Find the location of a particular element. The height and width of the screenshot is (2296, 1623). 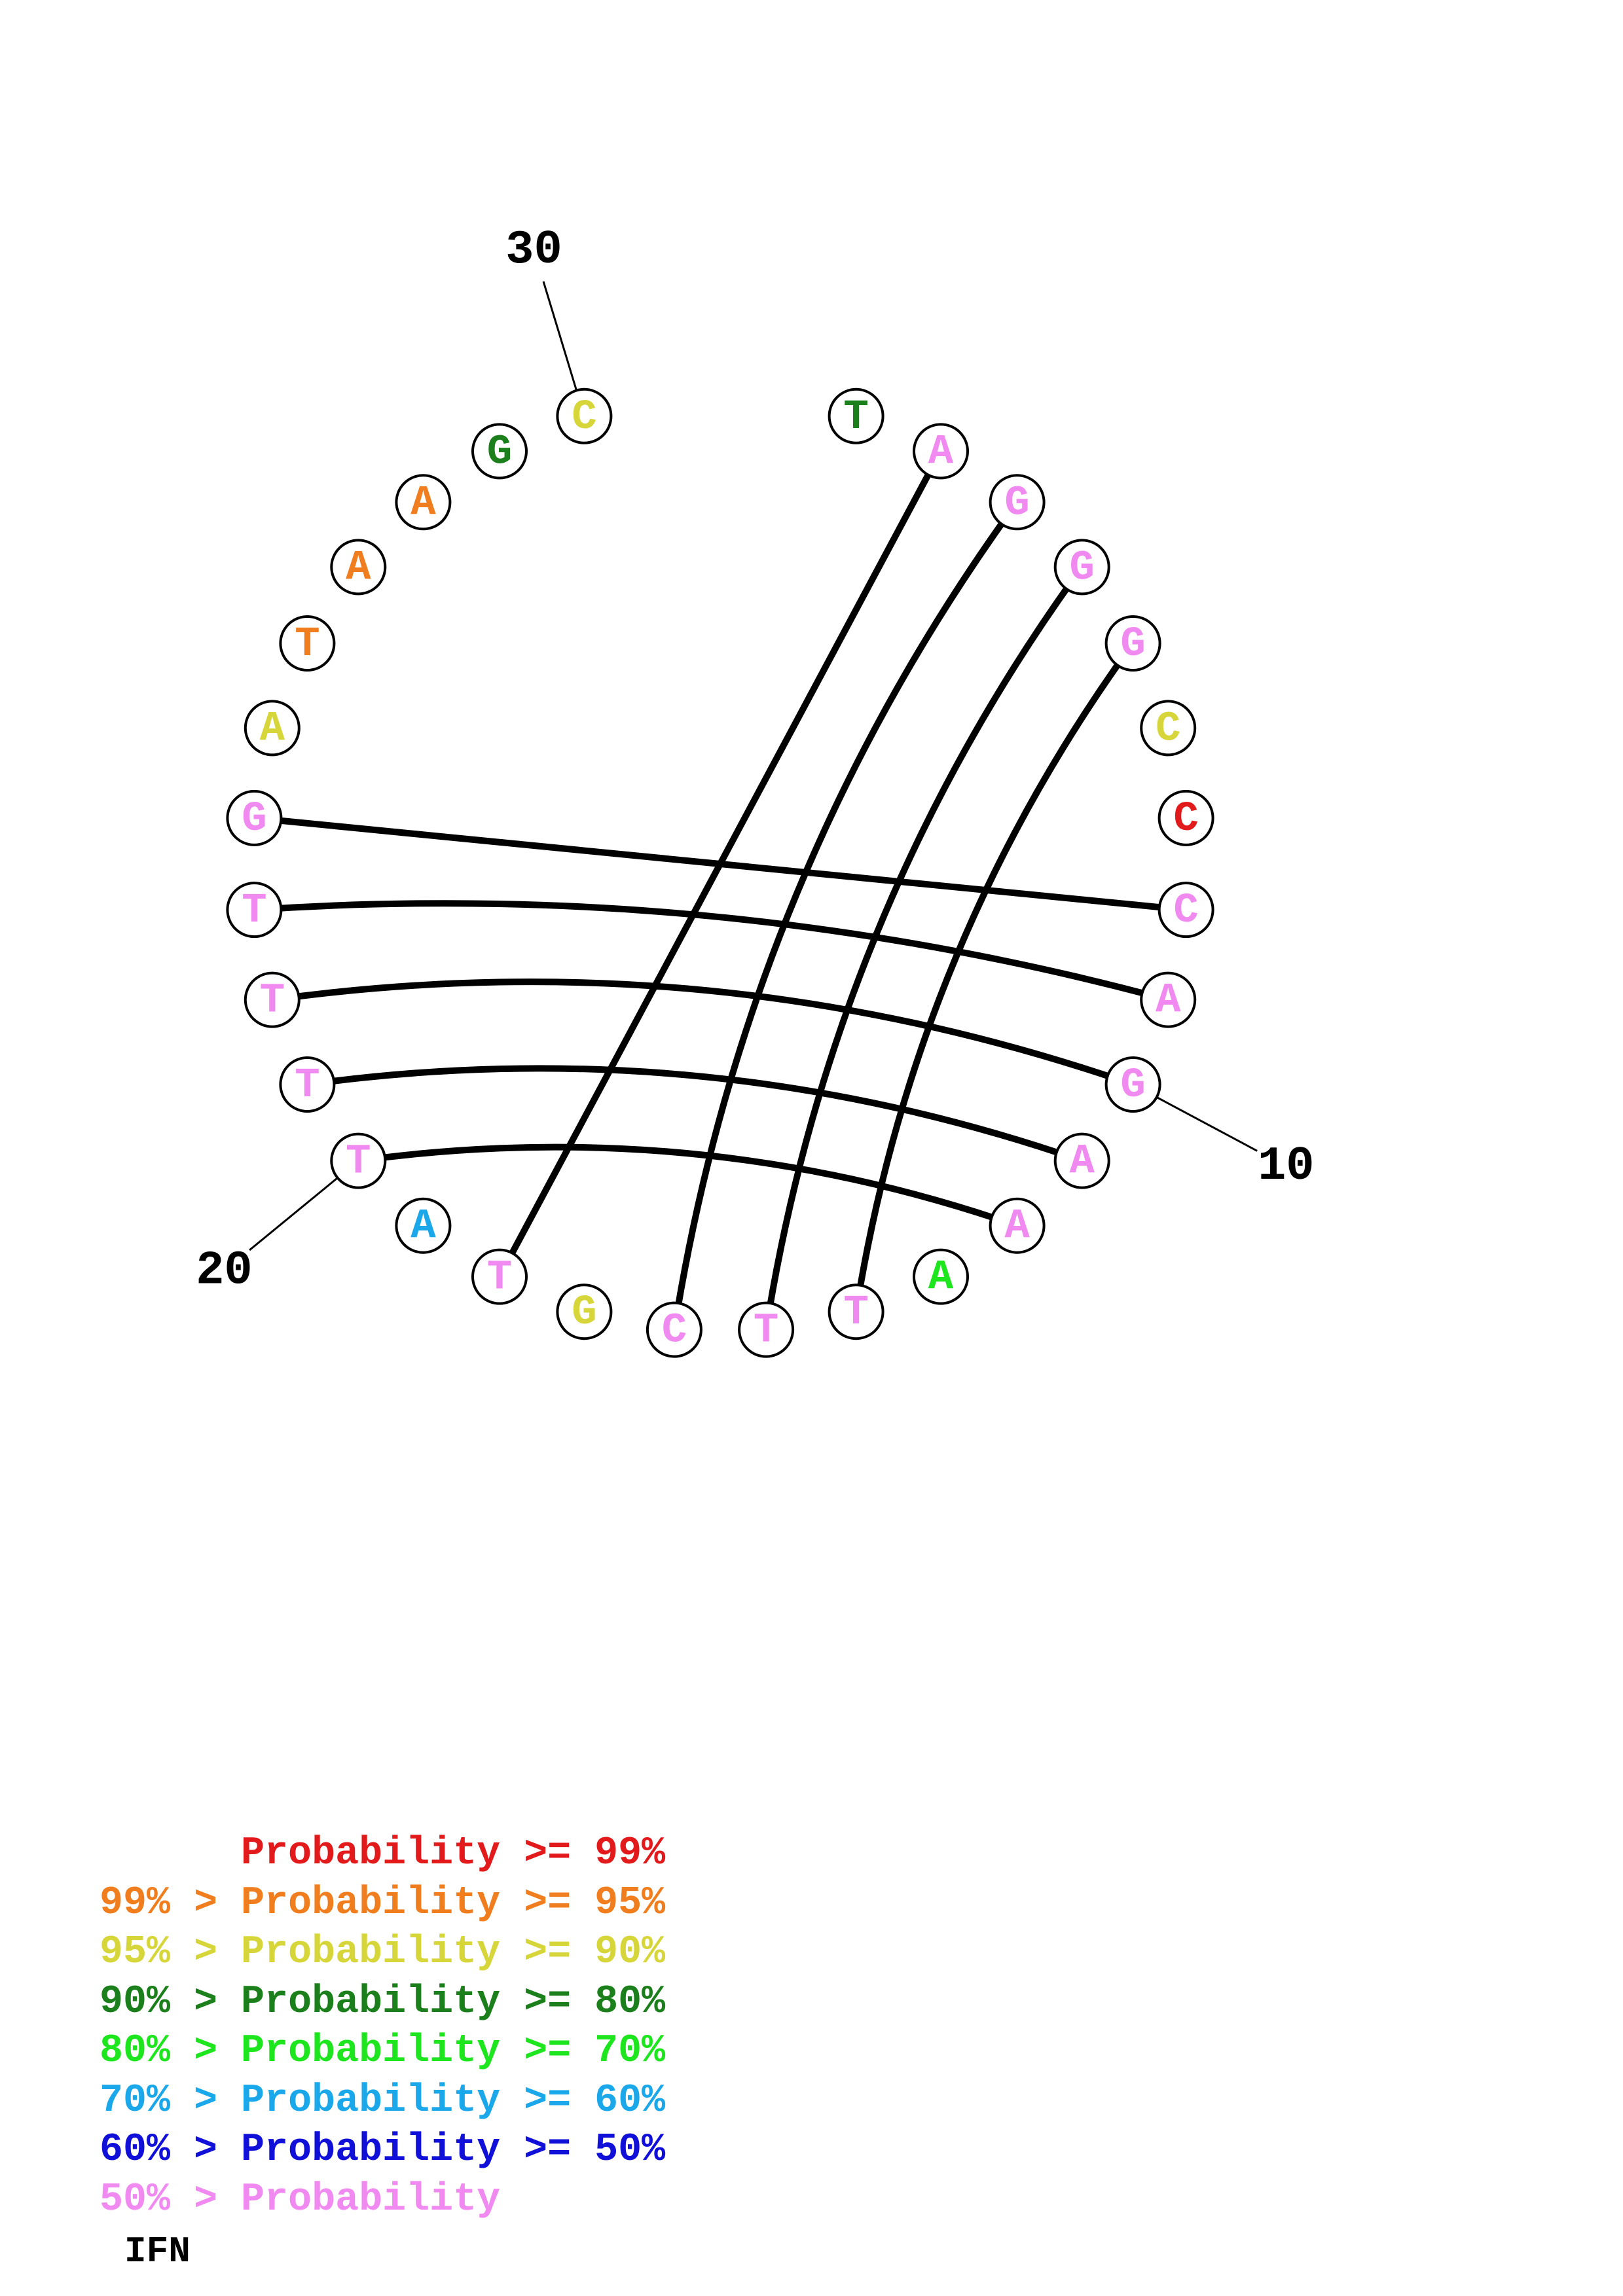

nucleotide-8: C is located at coordinates (1186, 910).